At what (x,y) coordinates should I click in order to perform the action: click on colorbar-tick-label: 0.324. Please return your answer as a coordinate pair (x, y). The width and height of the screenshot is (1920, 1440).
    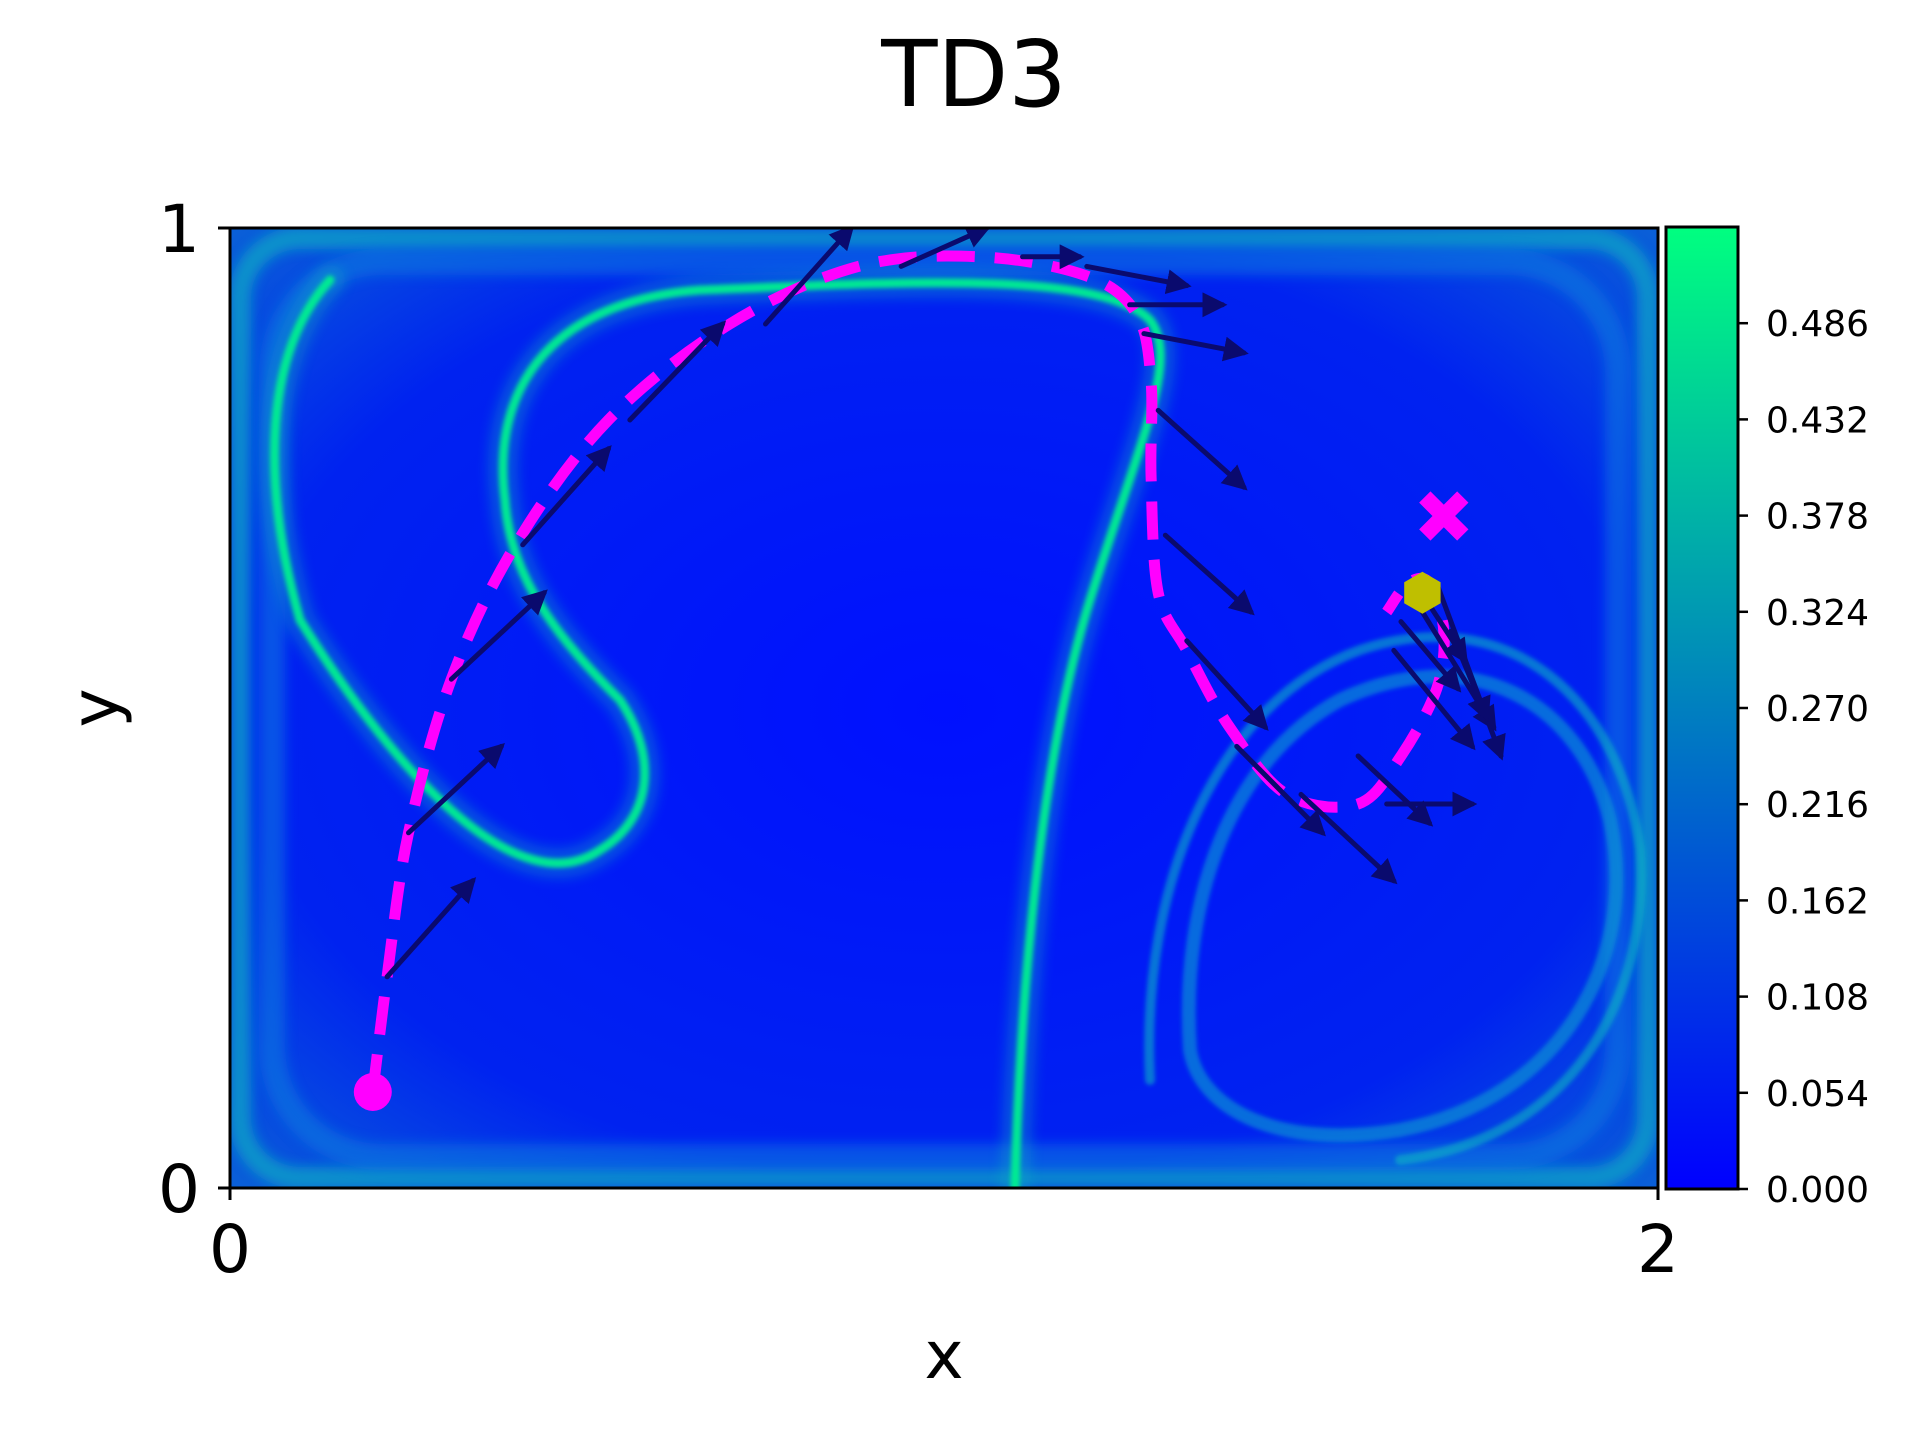
    Looking at the image, I should click on (1817, 613).